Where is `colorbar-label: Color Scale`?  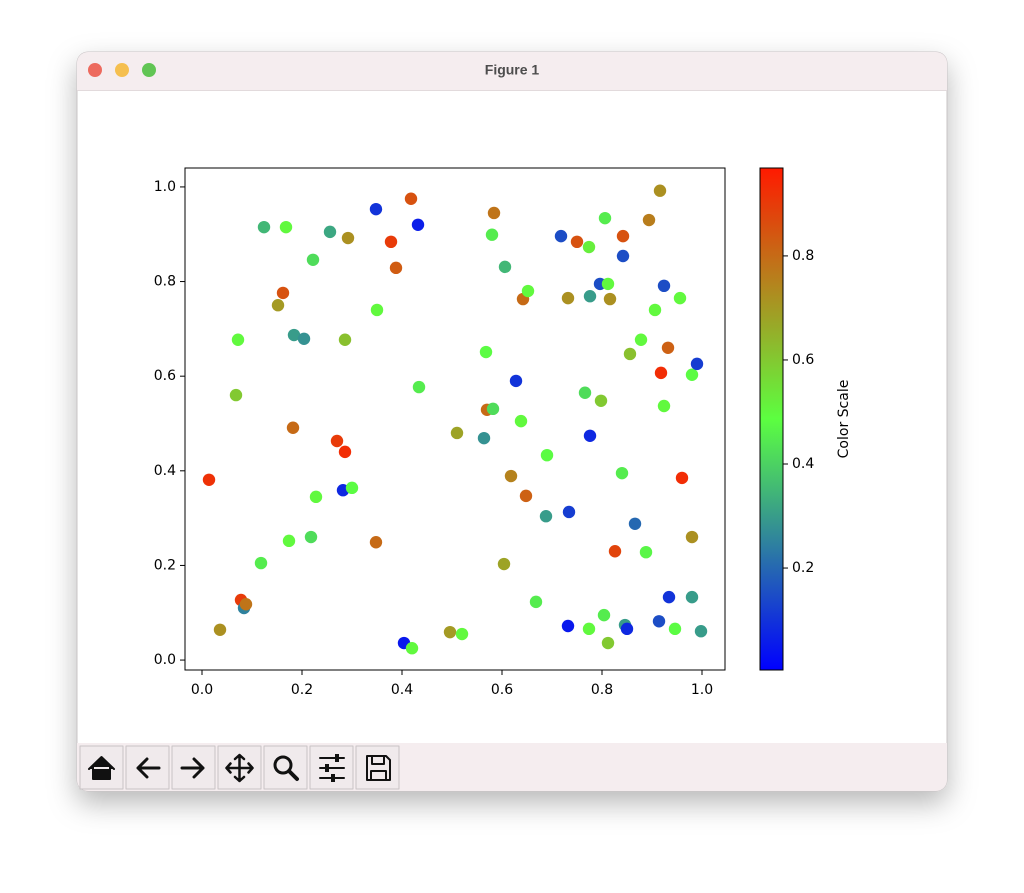
colorbar-label: Color Scale is located at coordinates (844, 419).